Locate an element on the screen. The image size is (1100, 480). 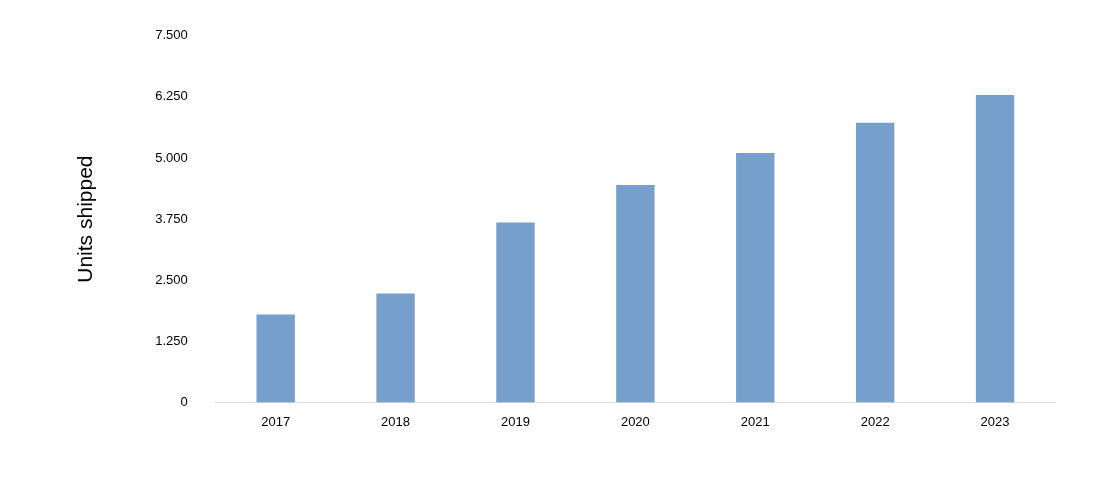
x-tick-label: 2022 is located at coordinates (875, 421).